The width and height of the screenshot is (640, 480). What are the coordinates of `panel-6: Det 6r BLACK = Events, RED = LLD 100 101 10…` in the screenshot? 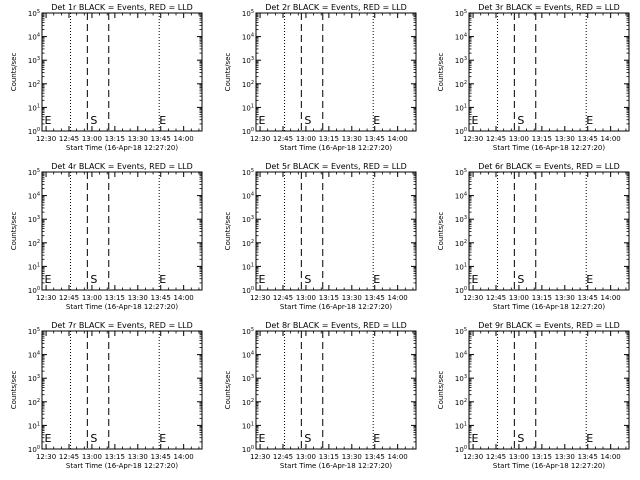 It's located at (533, 236).